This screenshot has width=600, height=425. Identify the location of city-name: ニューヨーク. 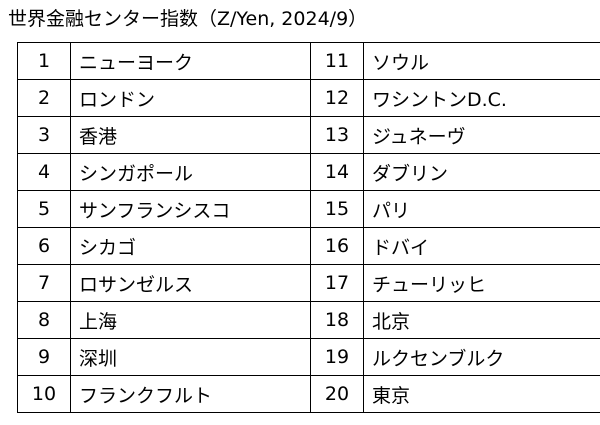
(190, 61).